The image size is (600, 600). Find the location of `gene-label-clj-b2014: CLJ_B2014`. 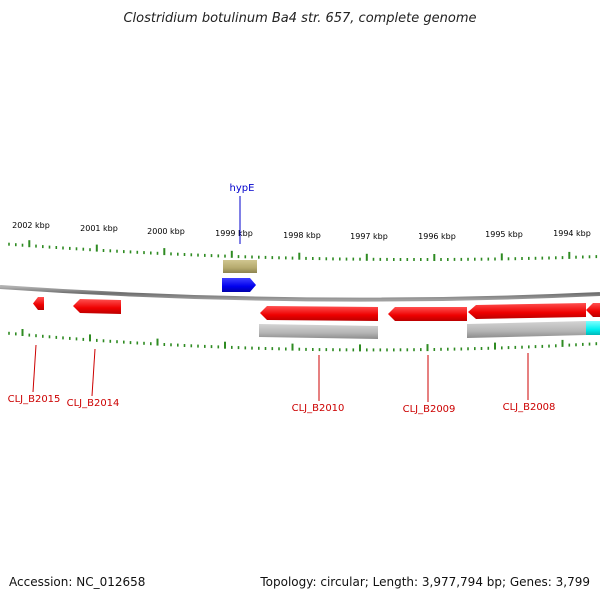

gene-label-clj-b2014: CLJ_B2014 is located at coordinates (93, 403).